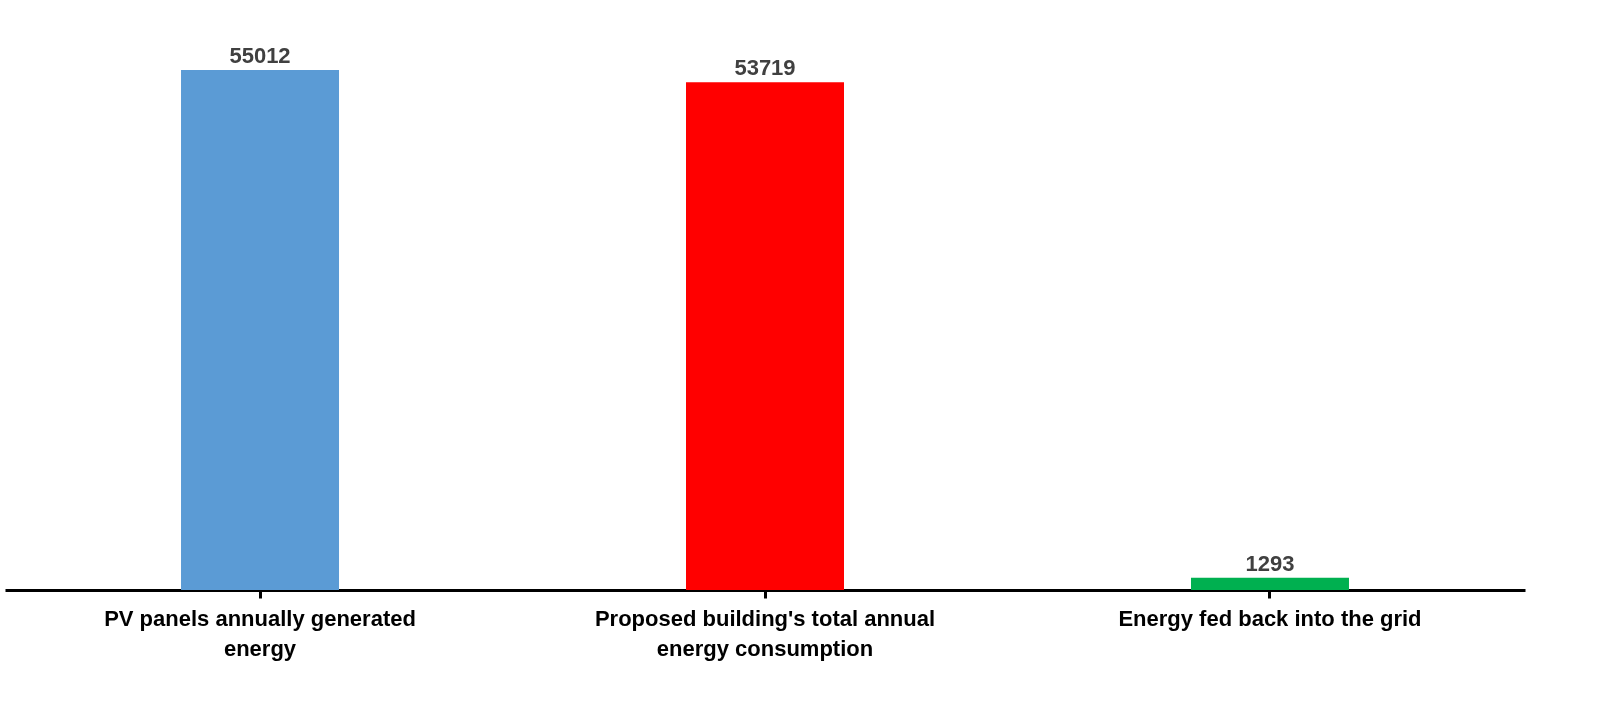 The image size is (1600, 710). Describe the element at coordinates (765, 633) in the screenshot. I see `x-tick-label: Proposed building's total annual energy consumption` at that location.